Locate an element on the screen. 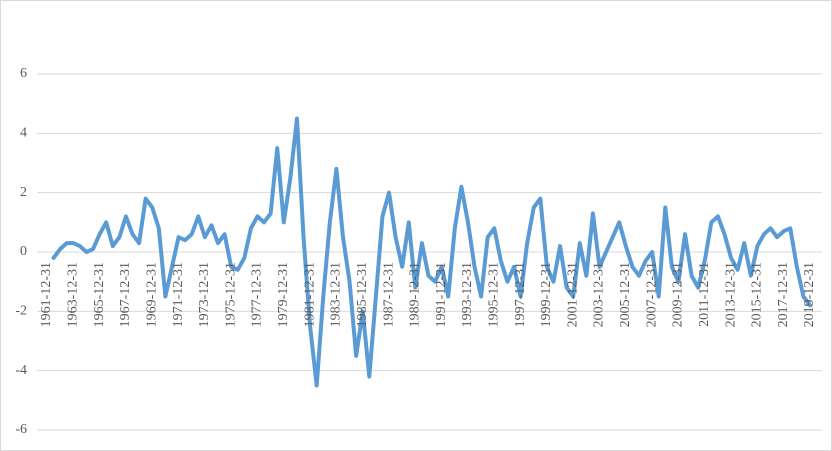  x-tick-label: 1999-12-31 is located at coordinates (546, 294).